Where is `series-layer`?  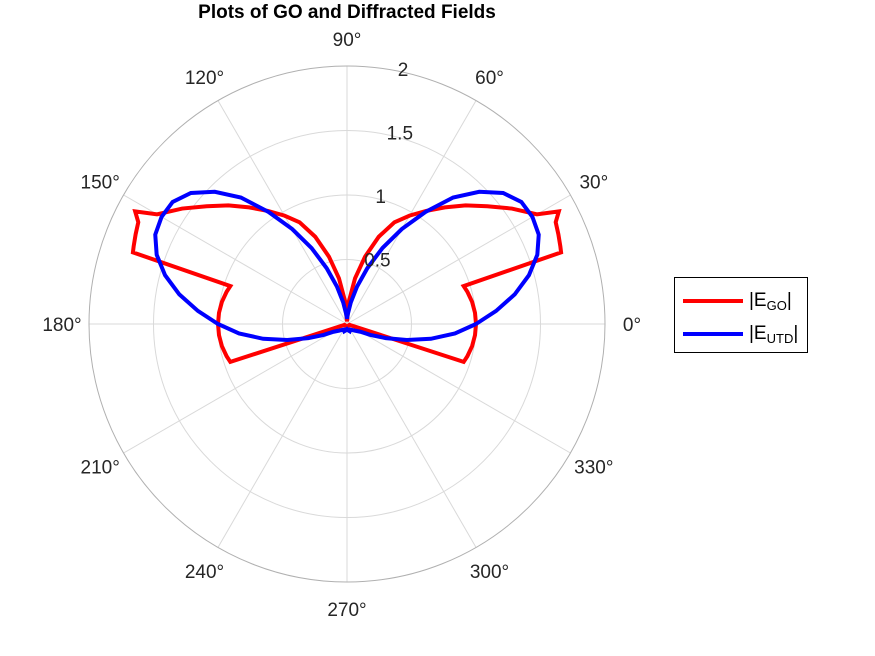
series-layer is located at coordinates (347, 277).